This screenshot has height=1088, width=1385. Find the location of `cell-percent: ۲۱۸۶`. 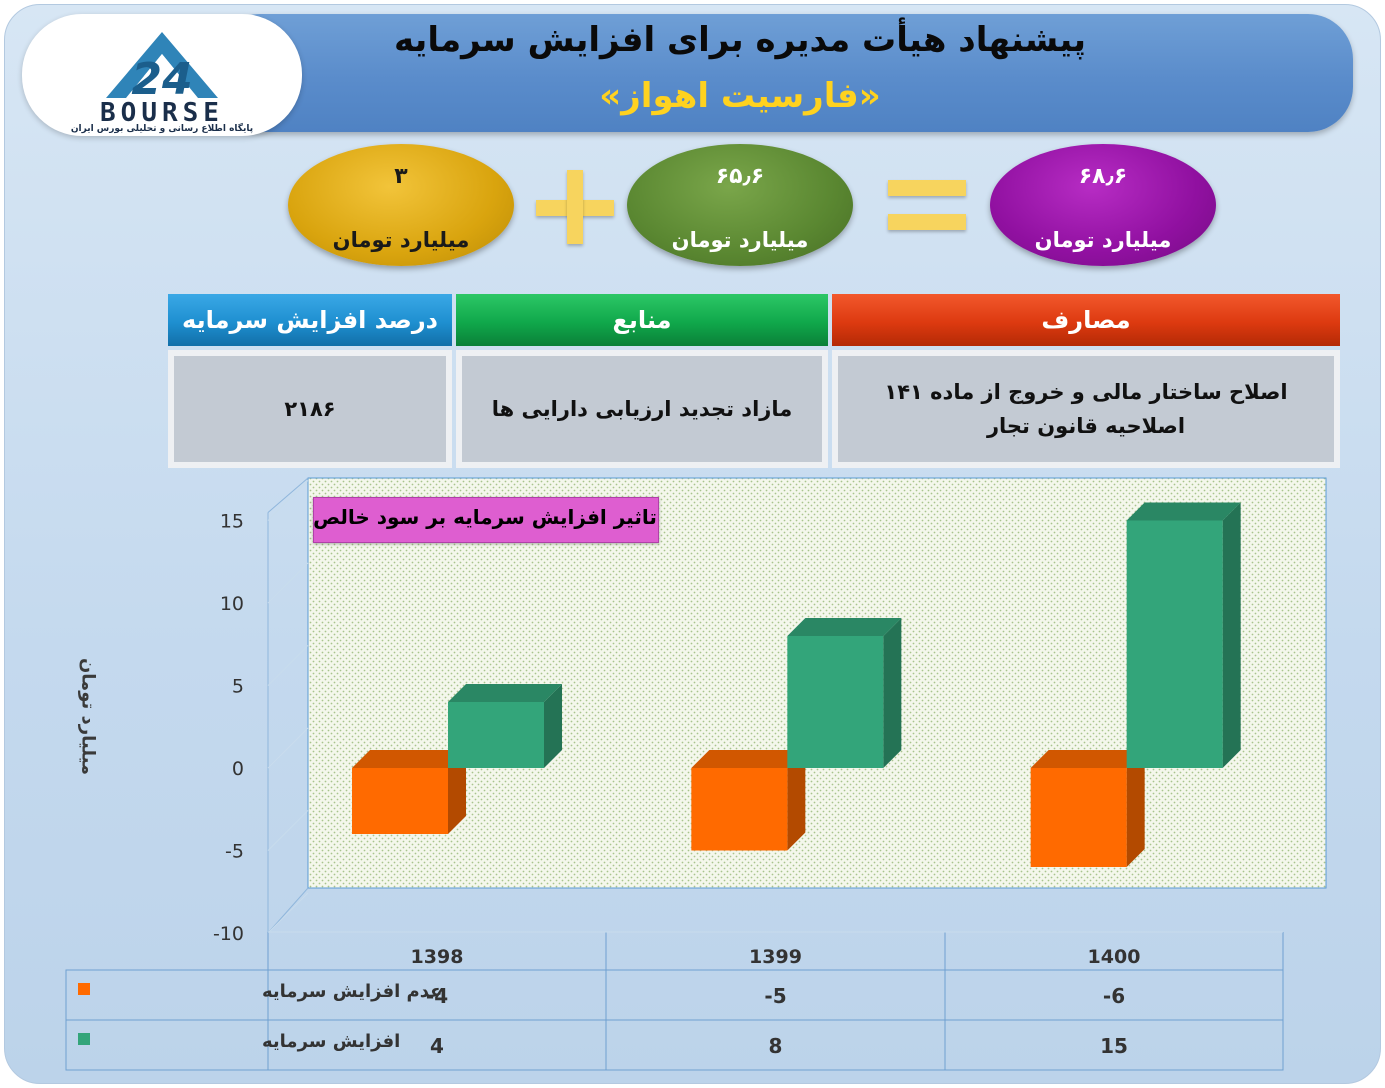

cell-percent: ۲۱۸۶ is located at coordinates (310, 409).